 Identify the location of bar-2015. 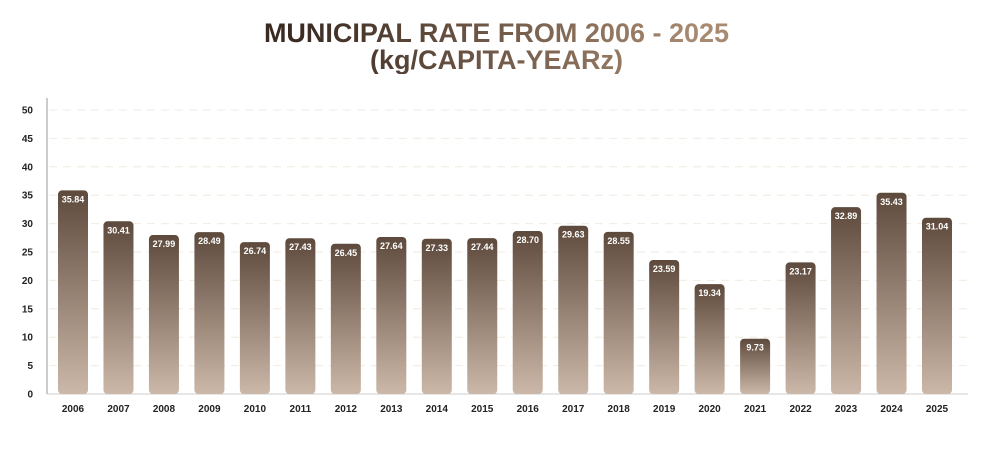
(482, 316).